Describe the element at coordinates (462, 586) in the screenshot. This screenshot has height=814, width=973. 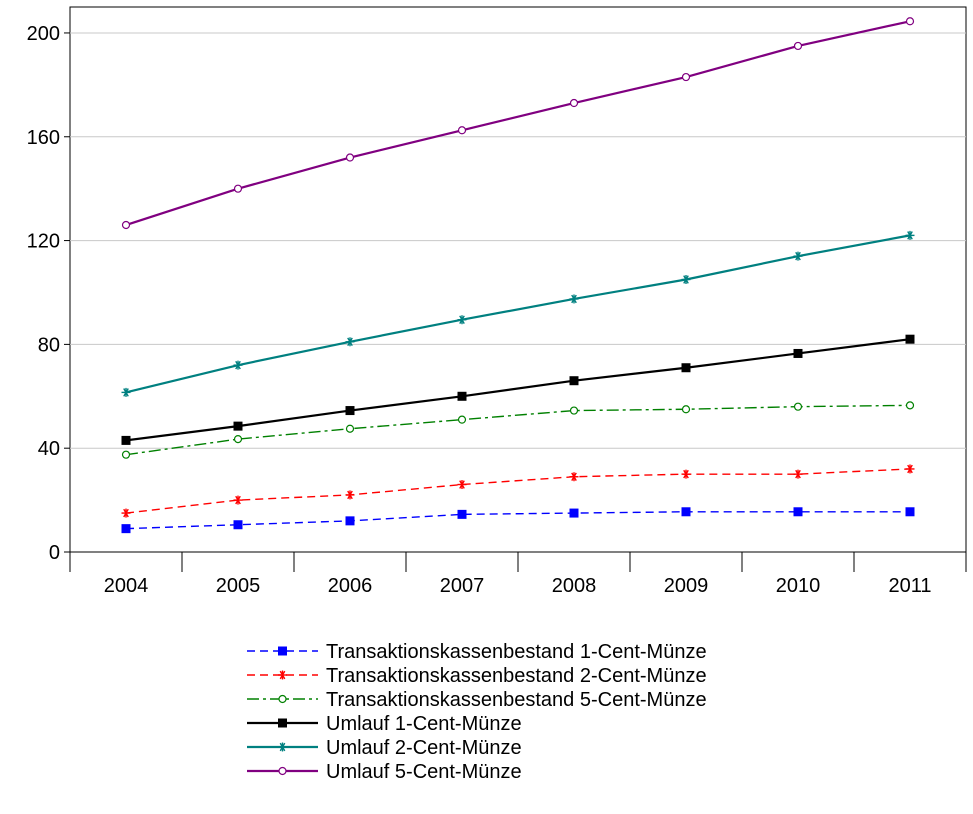
I see `x-tick-label: 2007` at that location.